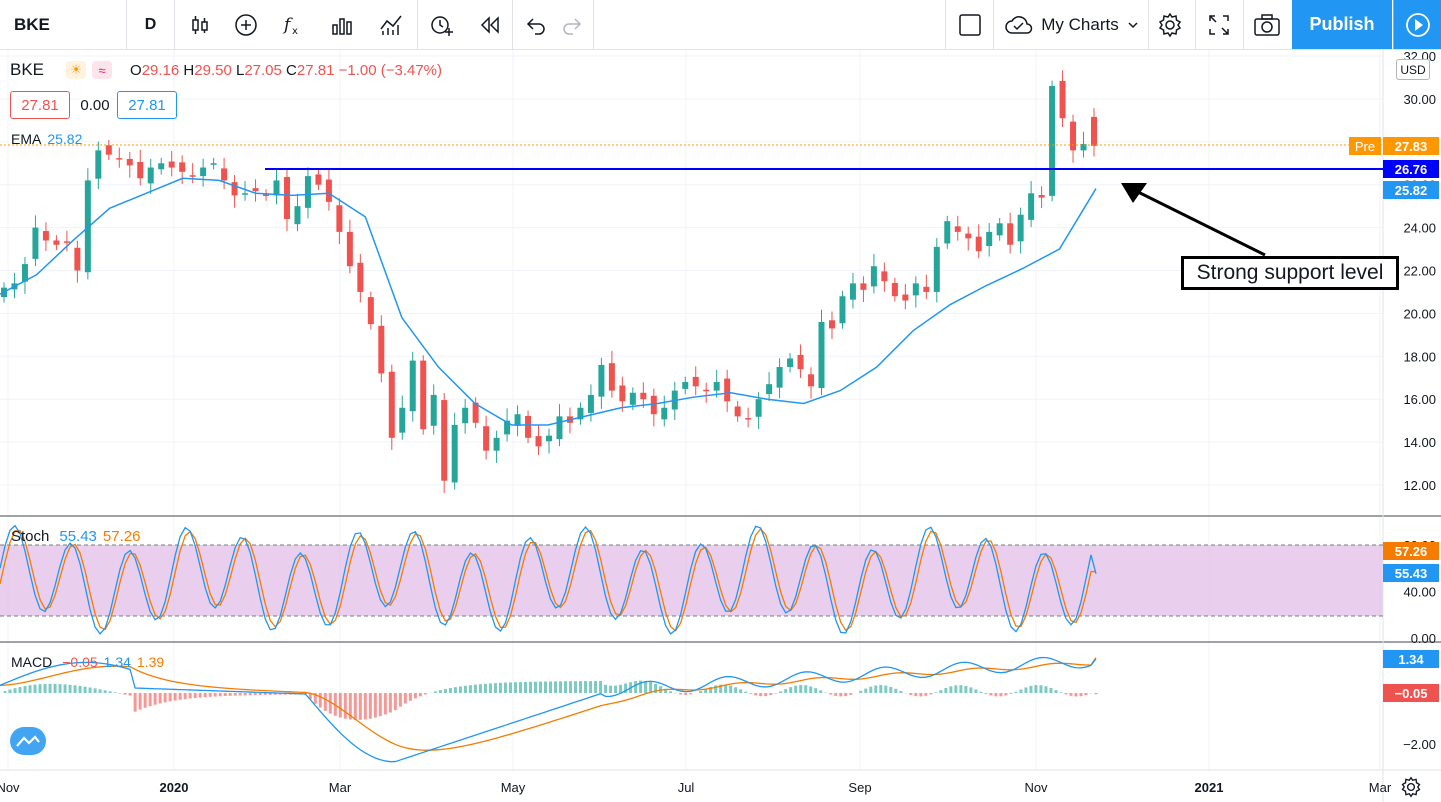 The width and height of the screenshot is (1441, 802). Describe the element at coordinates (1411, 190) in the screenshot. I see `ema-price-badge: 25.82` at that location.